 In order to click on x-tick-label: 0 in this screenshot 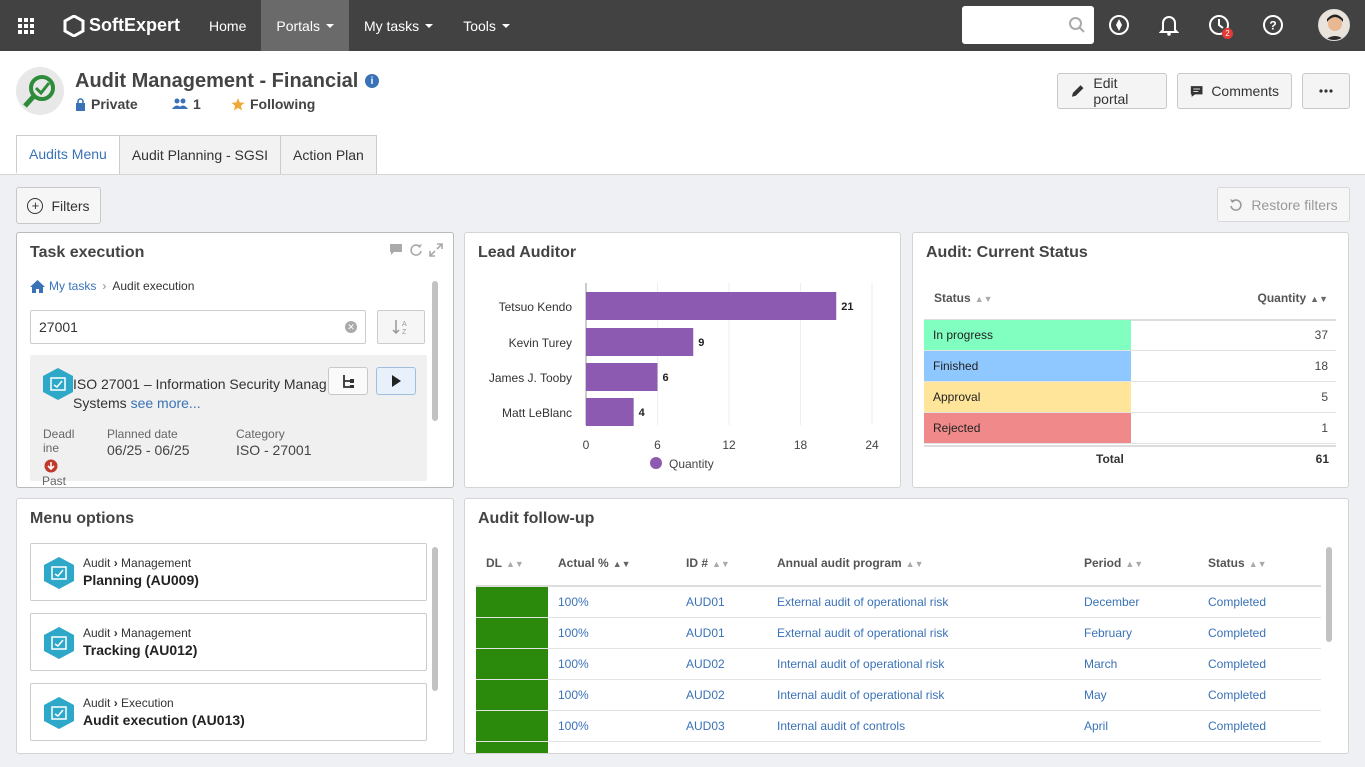, I will do `click(586, 445)`.